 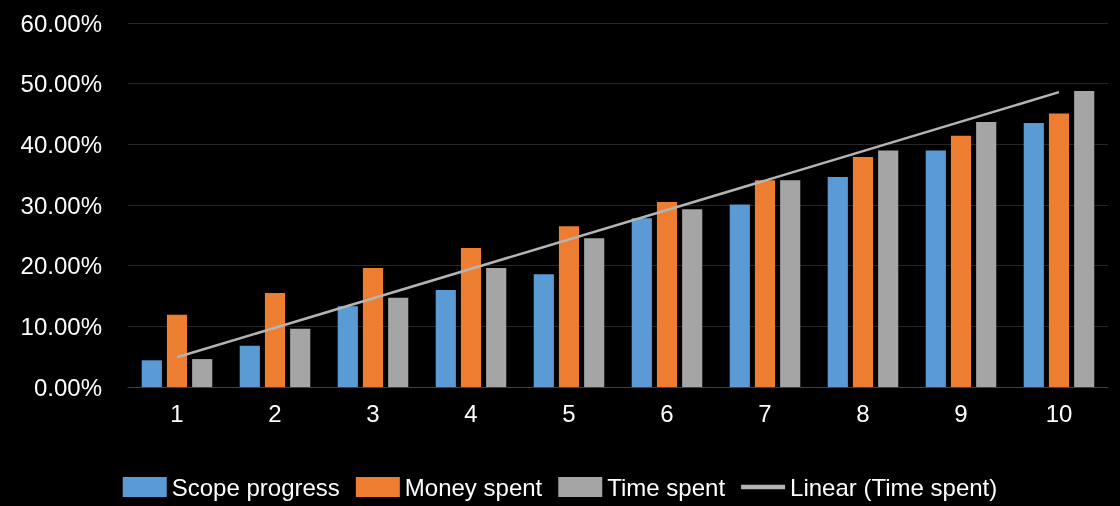 I want to click on y-tick-label: 10.00%, so click(x=61, y=326).